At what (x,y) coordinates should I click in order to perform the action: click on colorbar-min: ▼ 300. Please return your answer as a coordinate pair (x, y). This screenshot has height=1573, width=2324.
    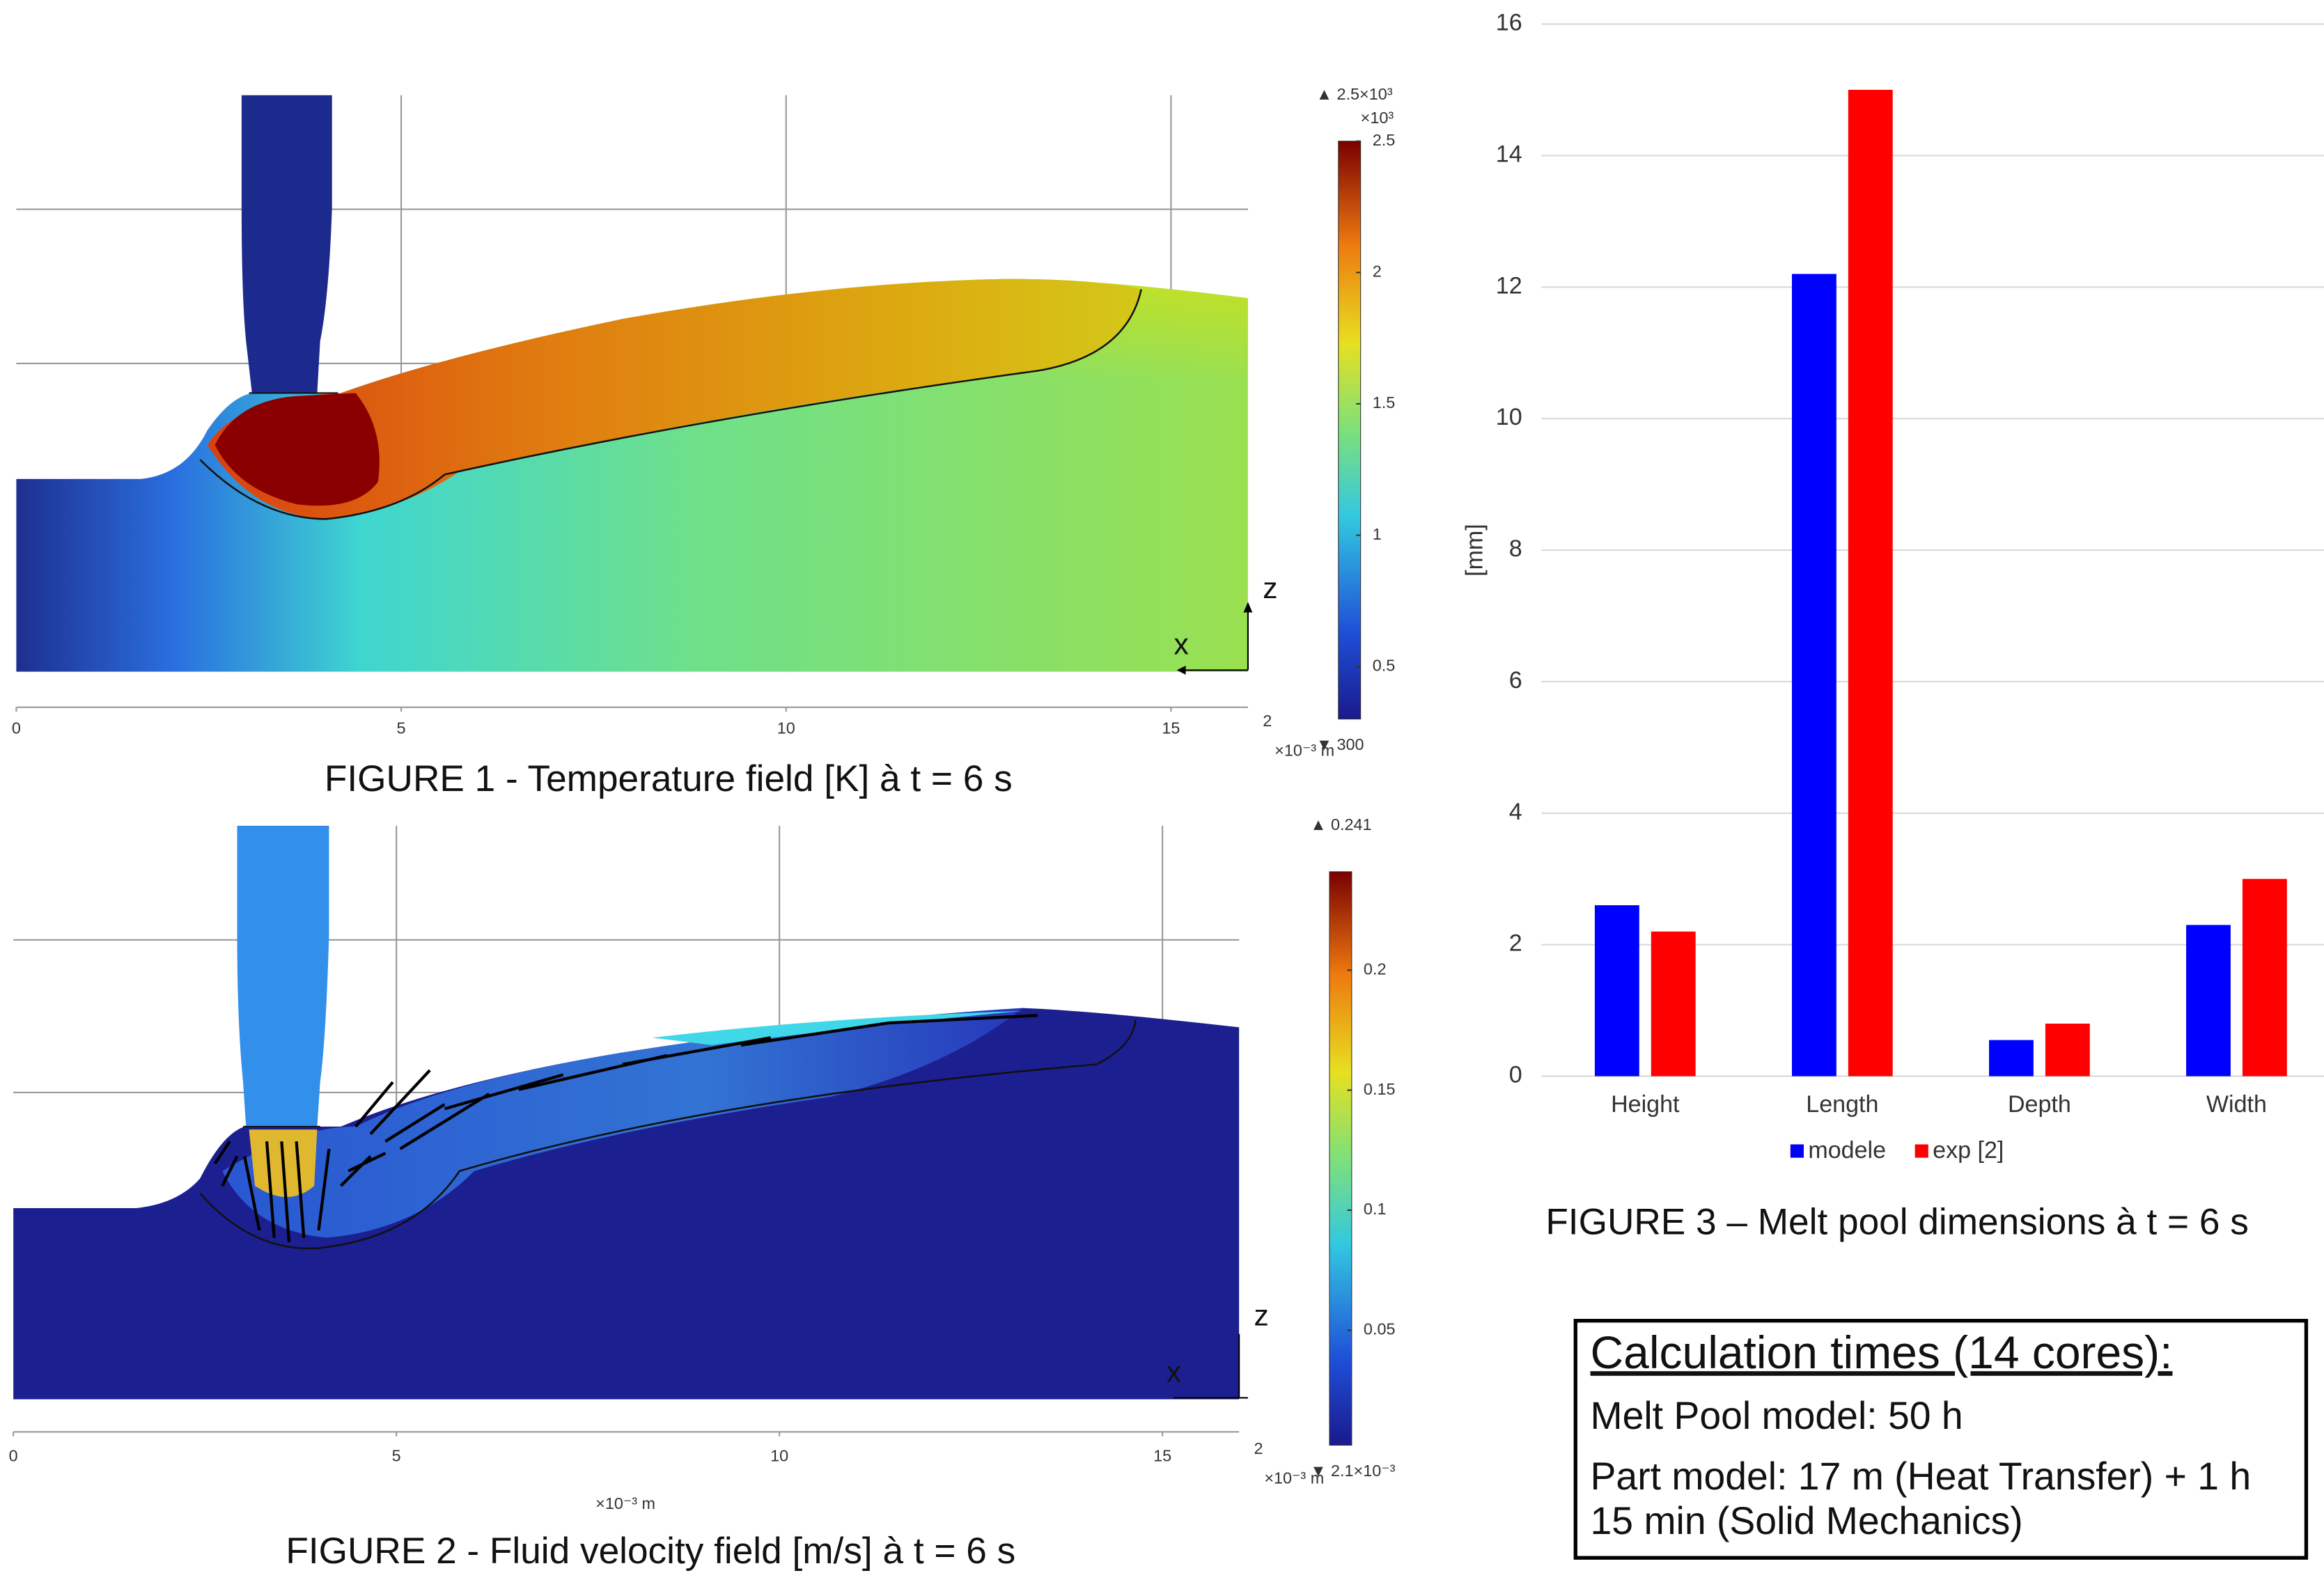
    Looking at the image, I should click on (1340, 744).